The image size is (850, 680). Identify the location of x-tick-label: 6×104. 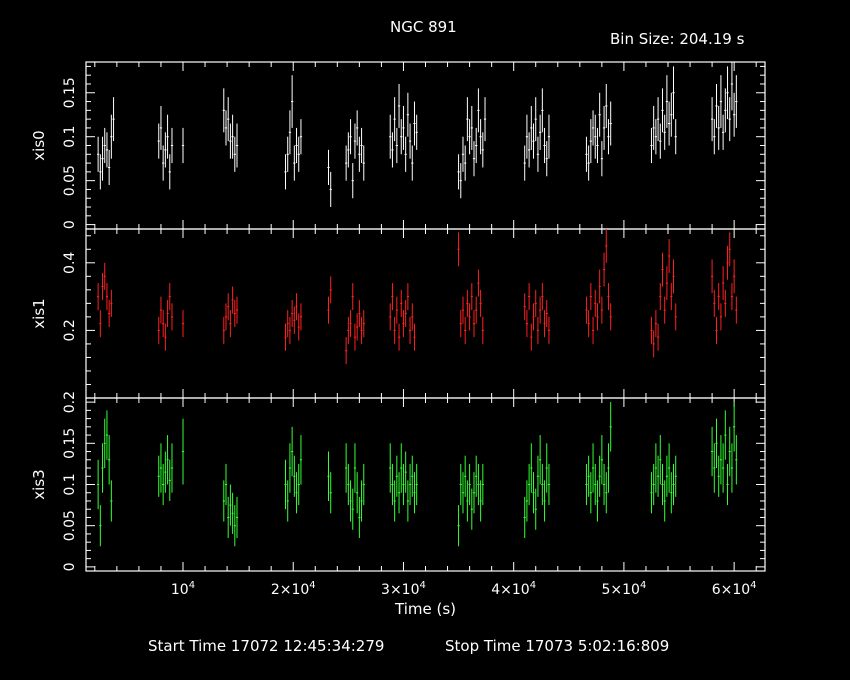
(734, 589).